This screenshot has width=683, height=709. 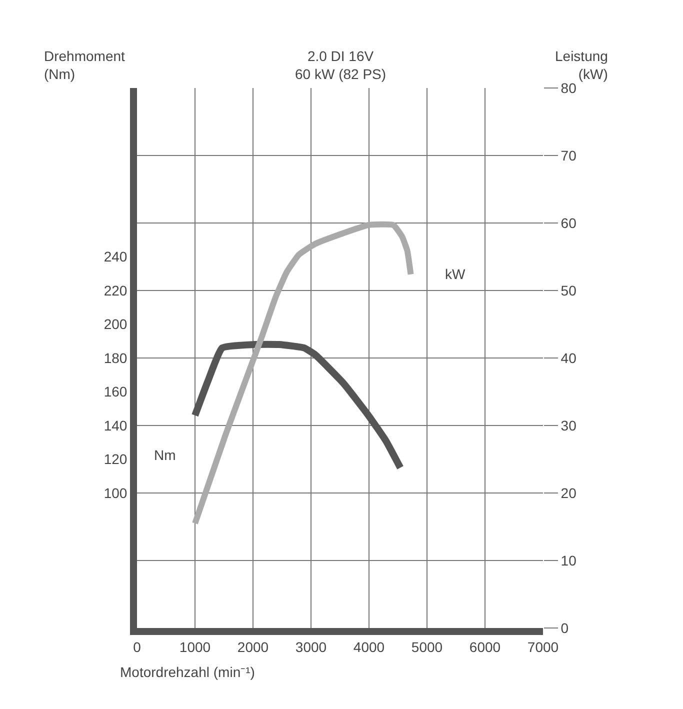 What do you see at coordinates (187, 672) in the screenshot?
I see `x-axis-title: Motordrehzahl (min⁻¹)` at bounding box center [187, 672].